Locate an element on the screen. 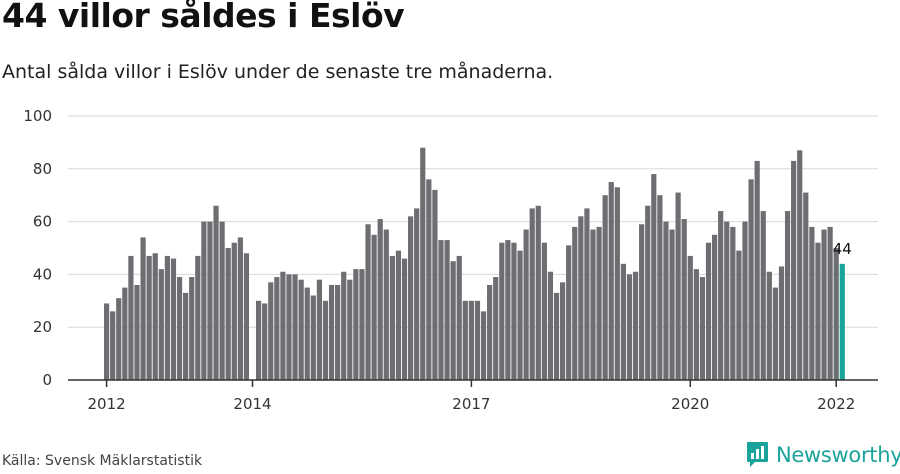  y-tick-label: 20 is located at coordinates (42, 327).